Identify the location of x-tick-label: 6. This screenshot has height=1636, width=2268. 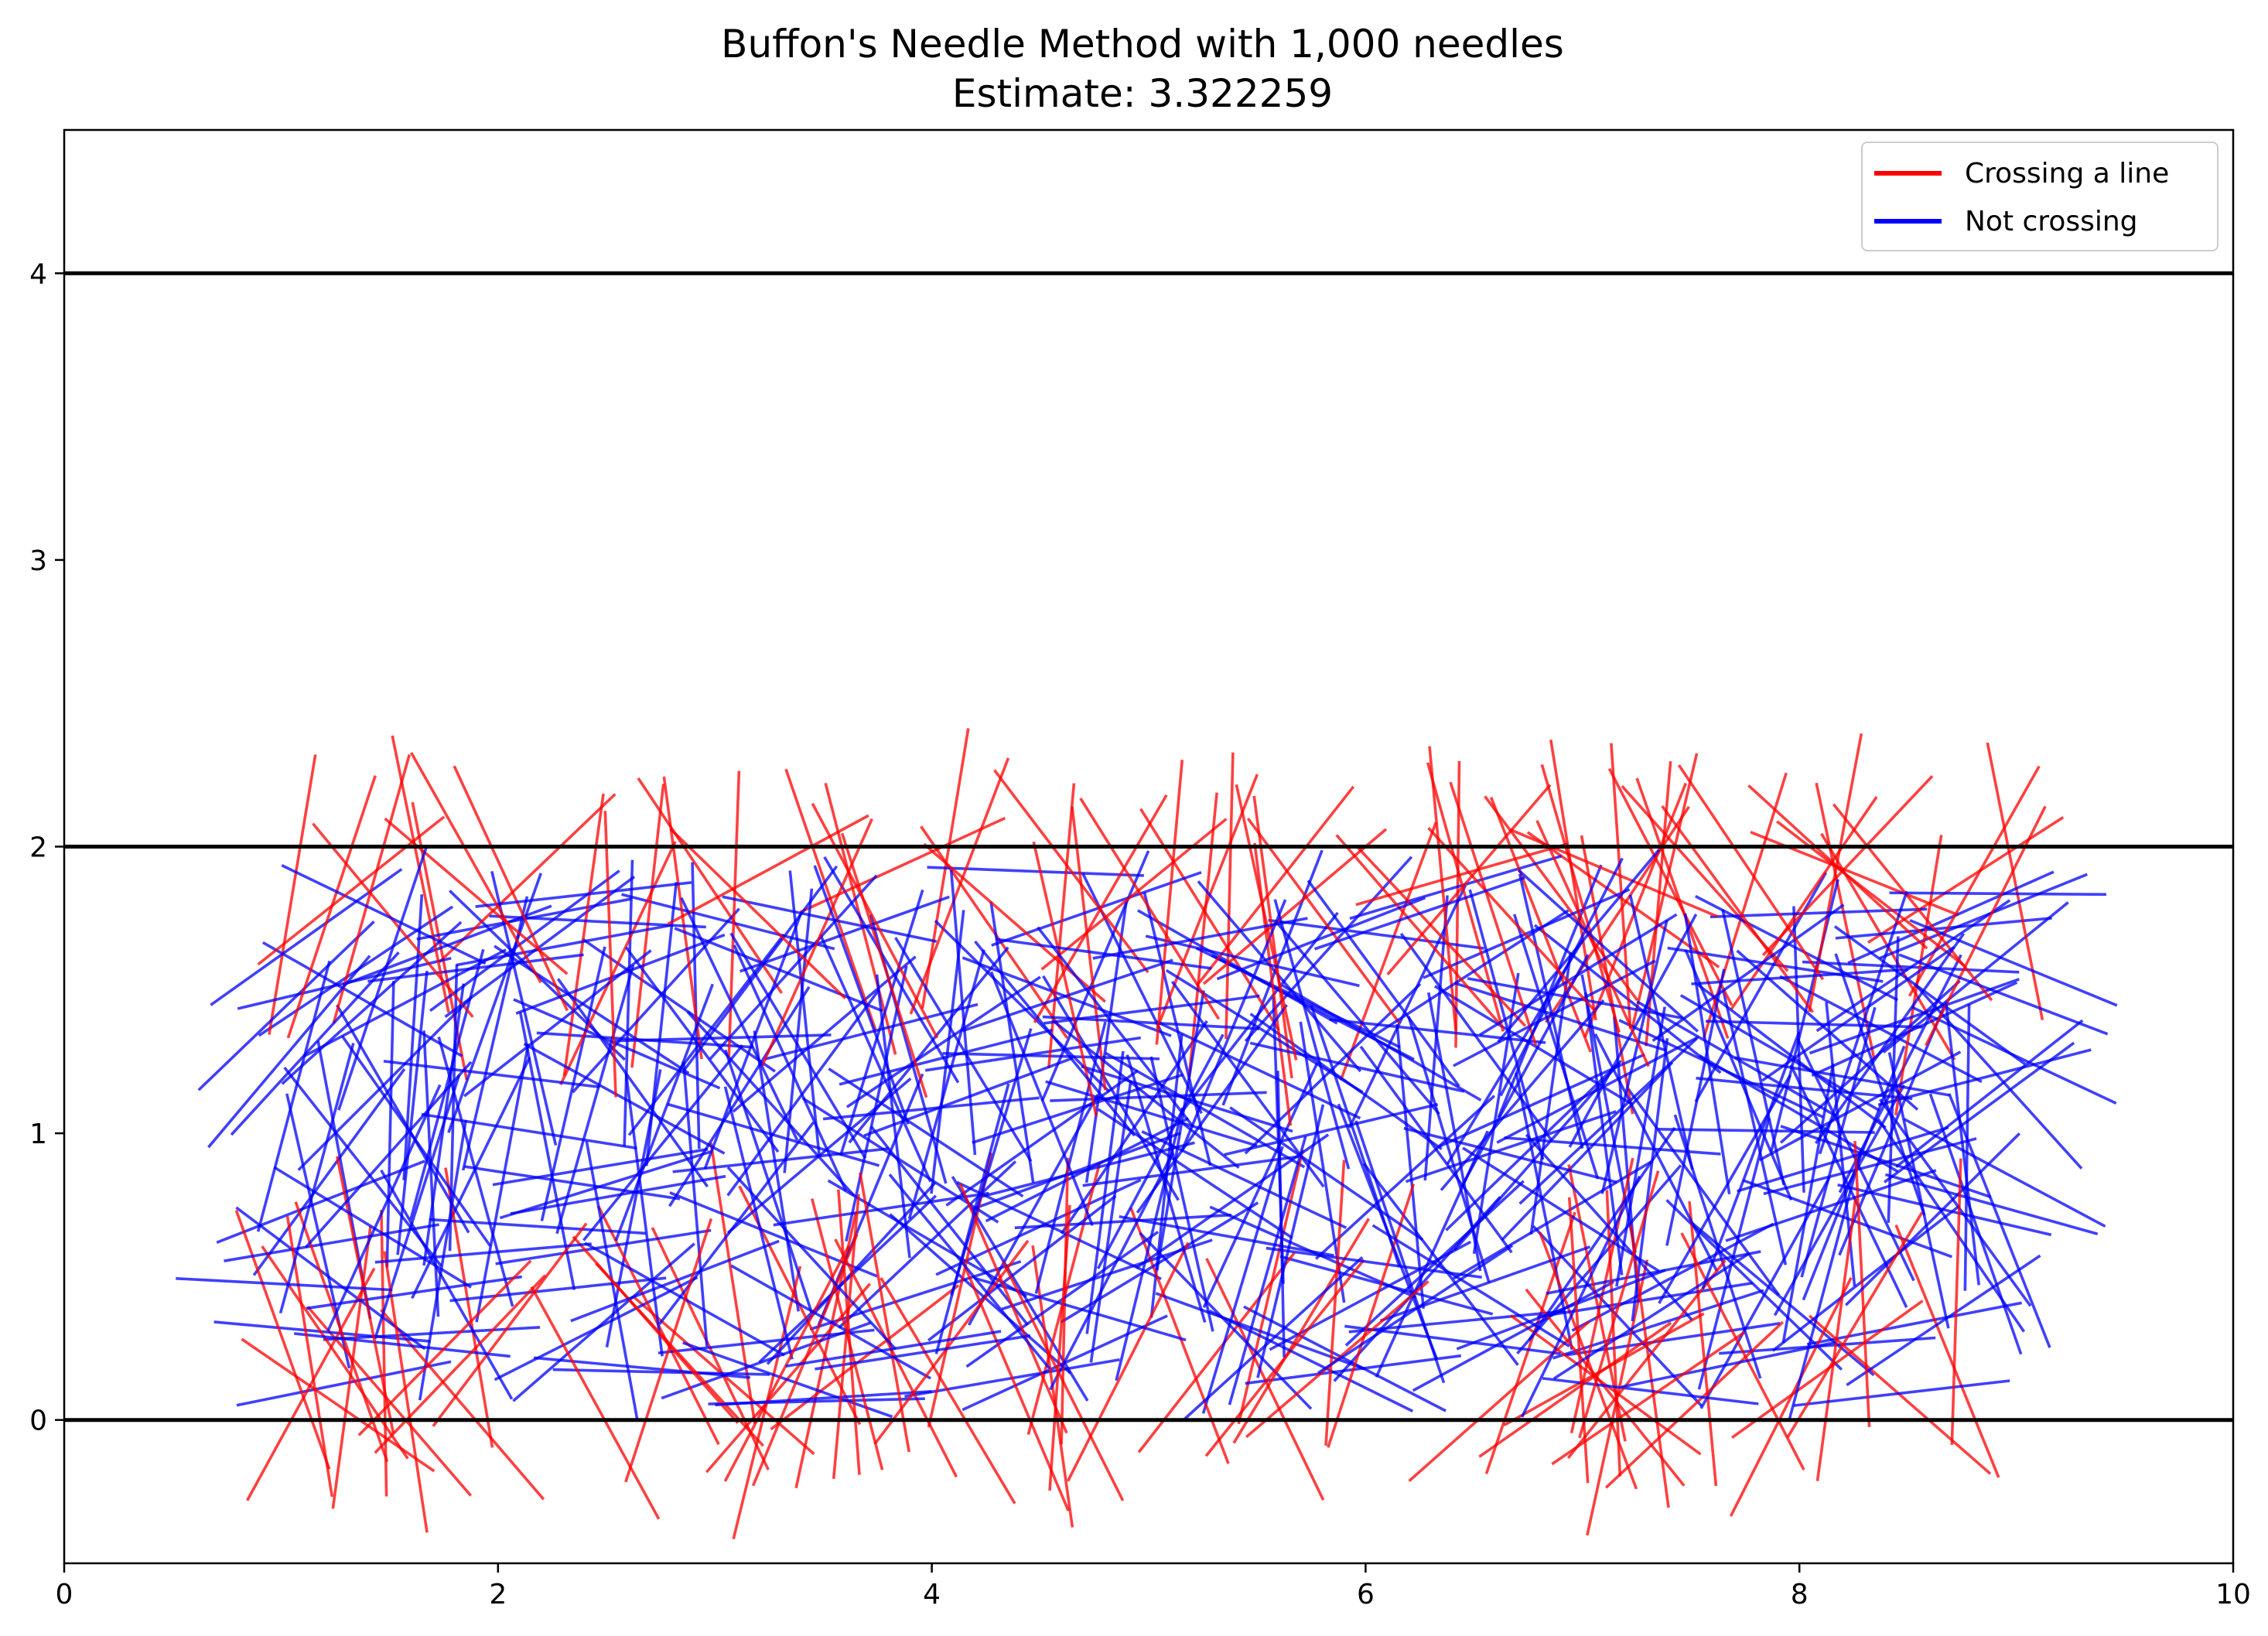
(1366, 1594).